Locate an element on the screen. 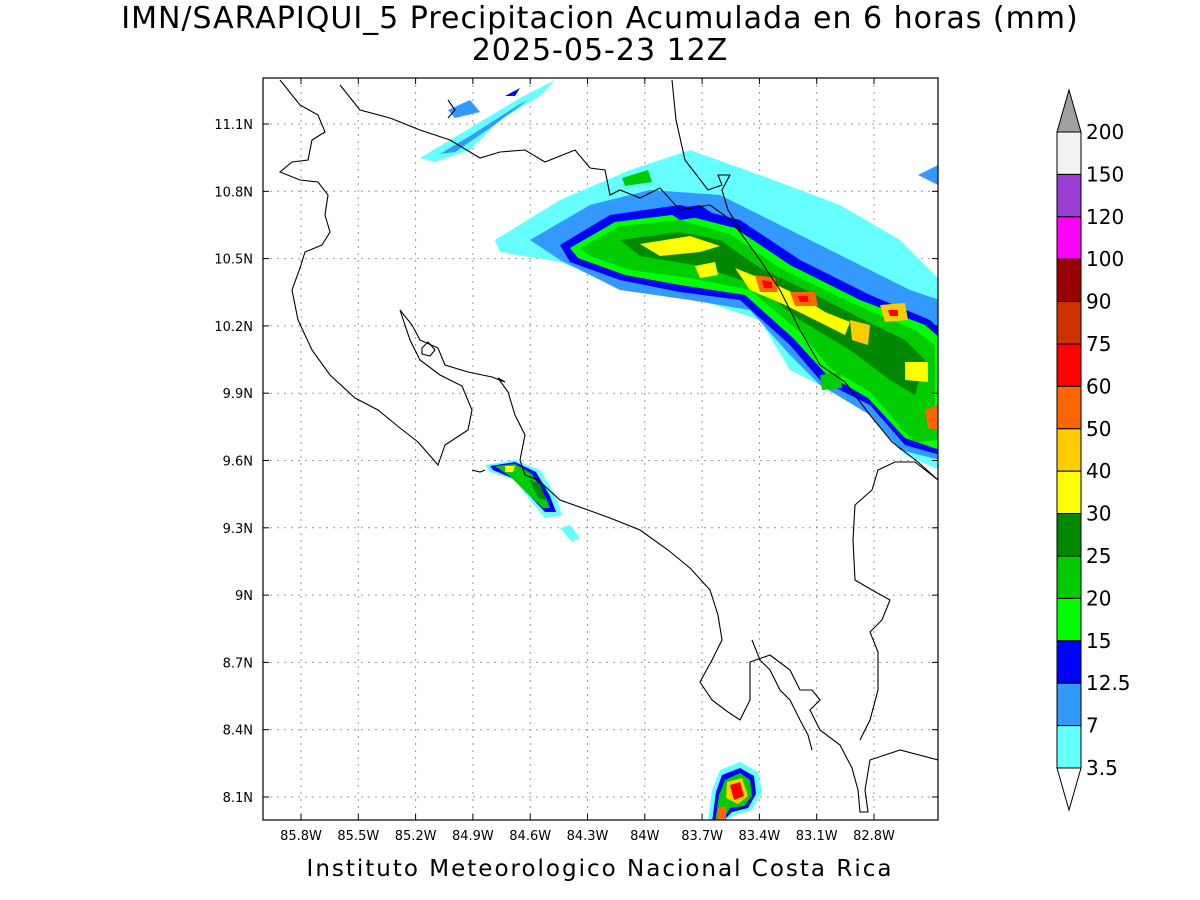  lon-tick-label: 84.3W is located at coordinates (588, 836).